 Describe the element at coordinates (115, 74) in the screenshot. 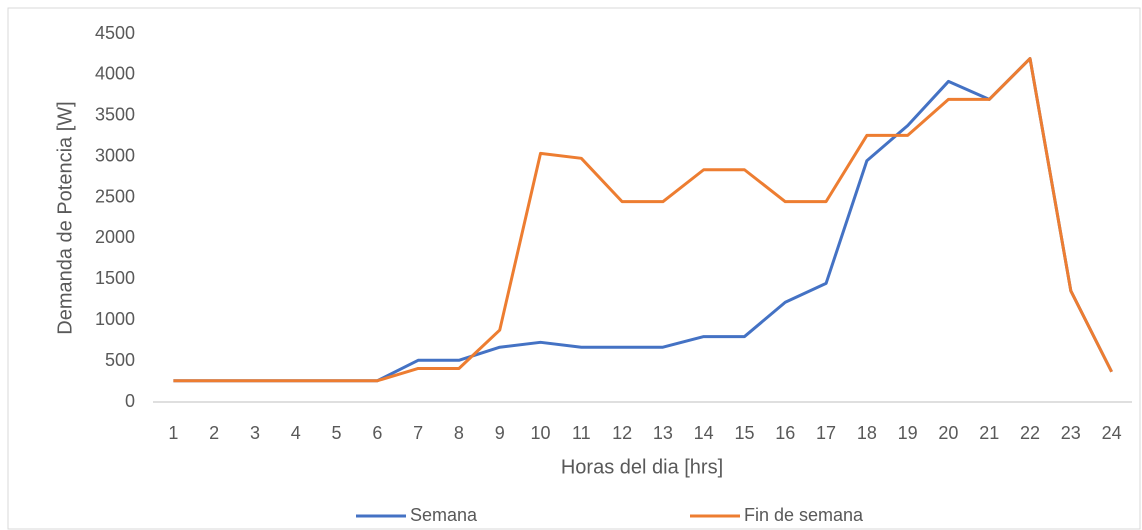

I see `y-tick-label: 4000` at that location.